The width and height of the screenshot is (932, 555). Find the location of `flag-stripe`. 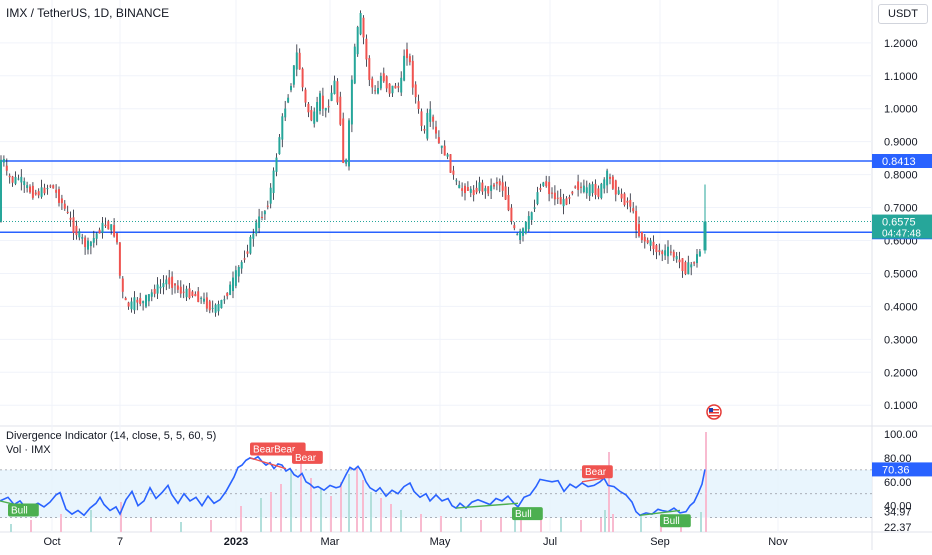

flag-stripe is located at coordinates (714, 416).